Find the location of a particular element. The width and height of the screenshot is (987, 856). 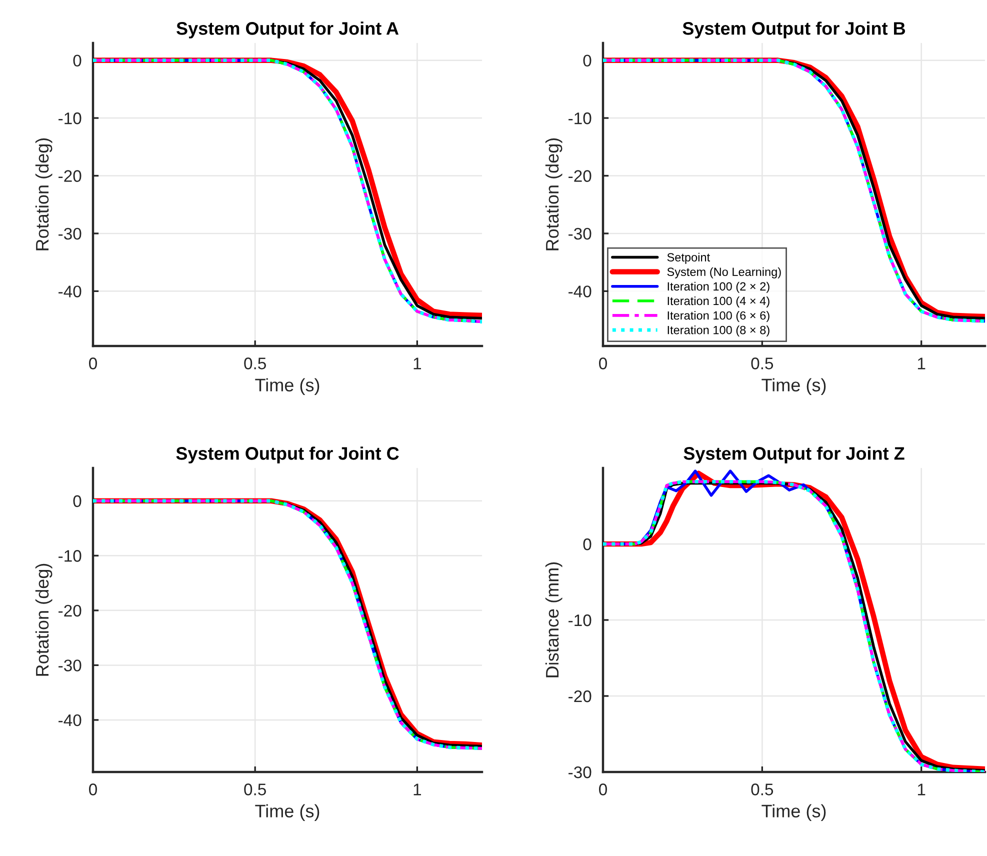

legend-label: System (No Learning) is located at coordinates (724, 272).